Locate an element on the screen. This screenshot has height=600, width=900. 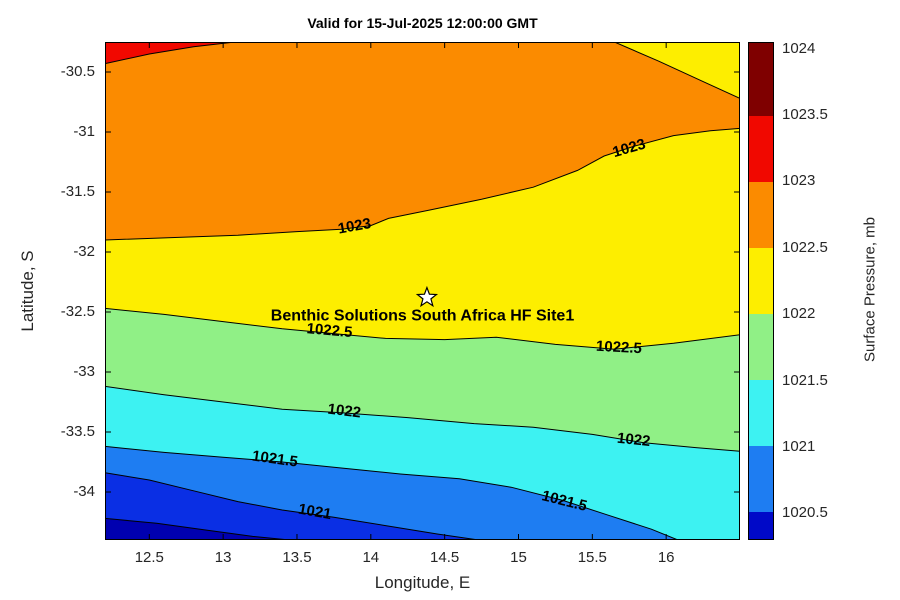
colorbar-tick-label: 1022 is located at coordinates (799, 314).